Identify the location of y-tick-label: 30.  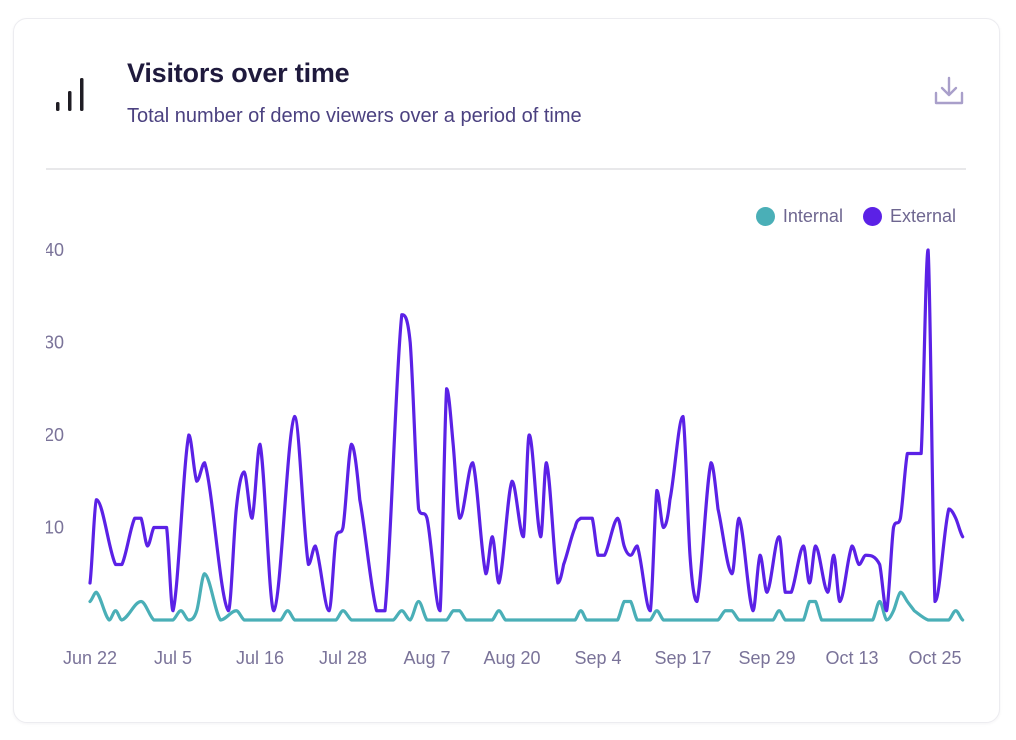
(54, 343).